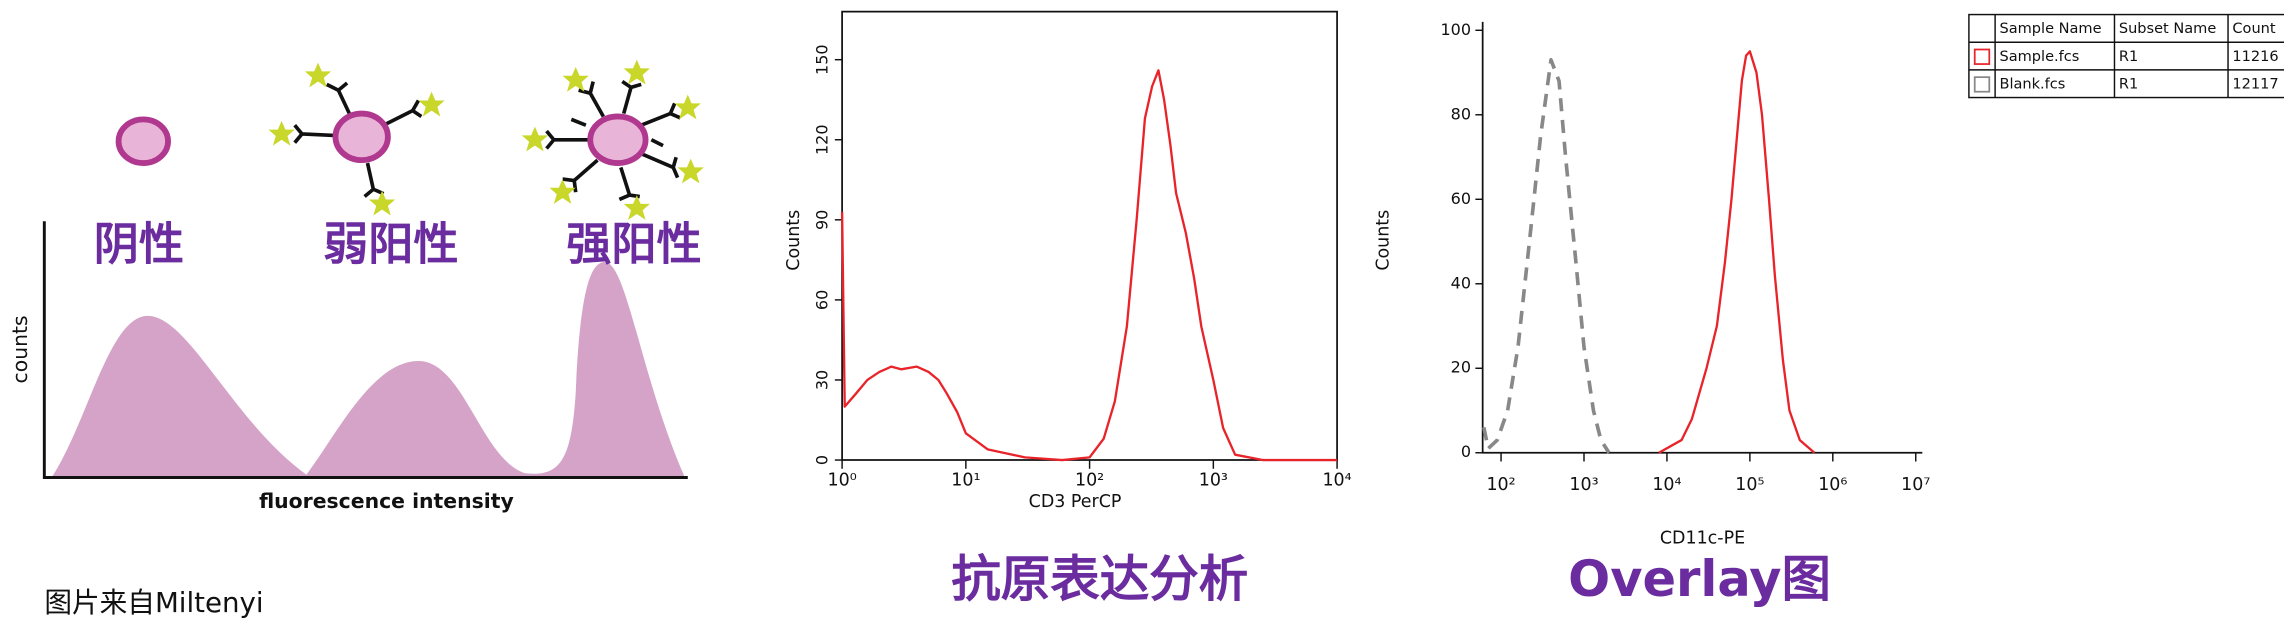 This screenshot has height=626, width=2284. What do you see at coordinates (2253, 28) in the screenshot?
I see `table-header: Count` at bounding box center [2253, 28].